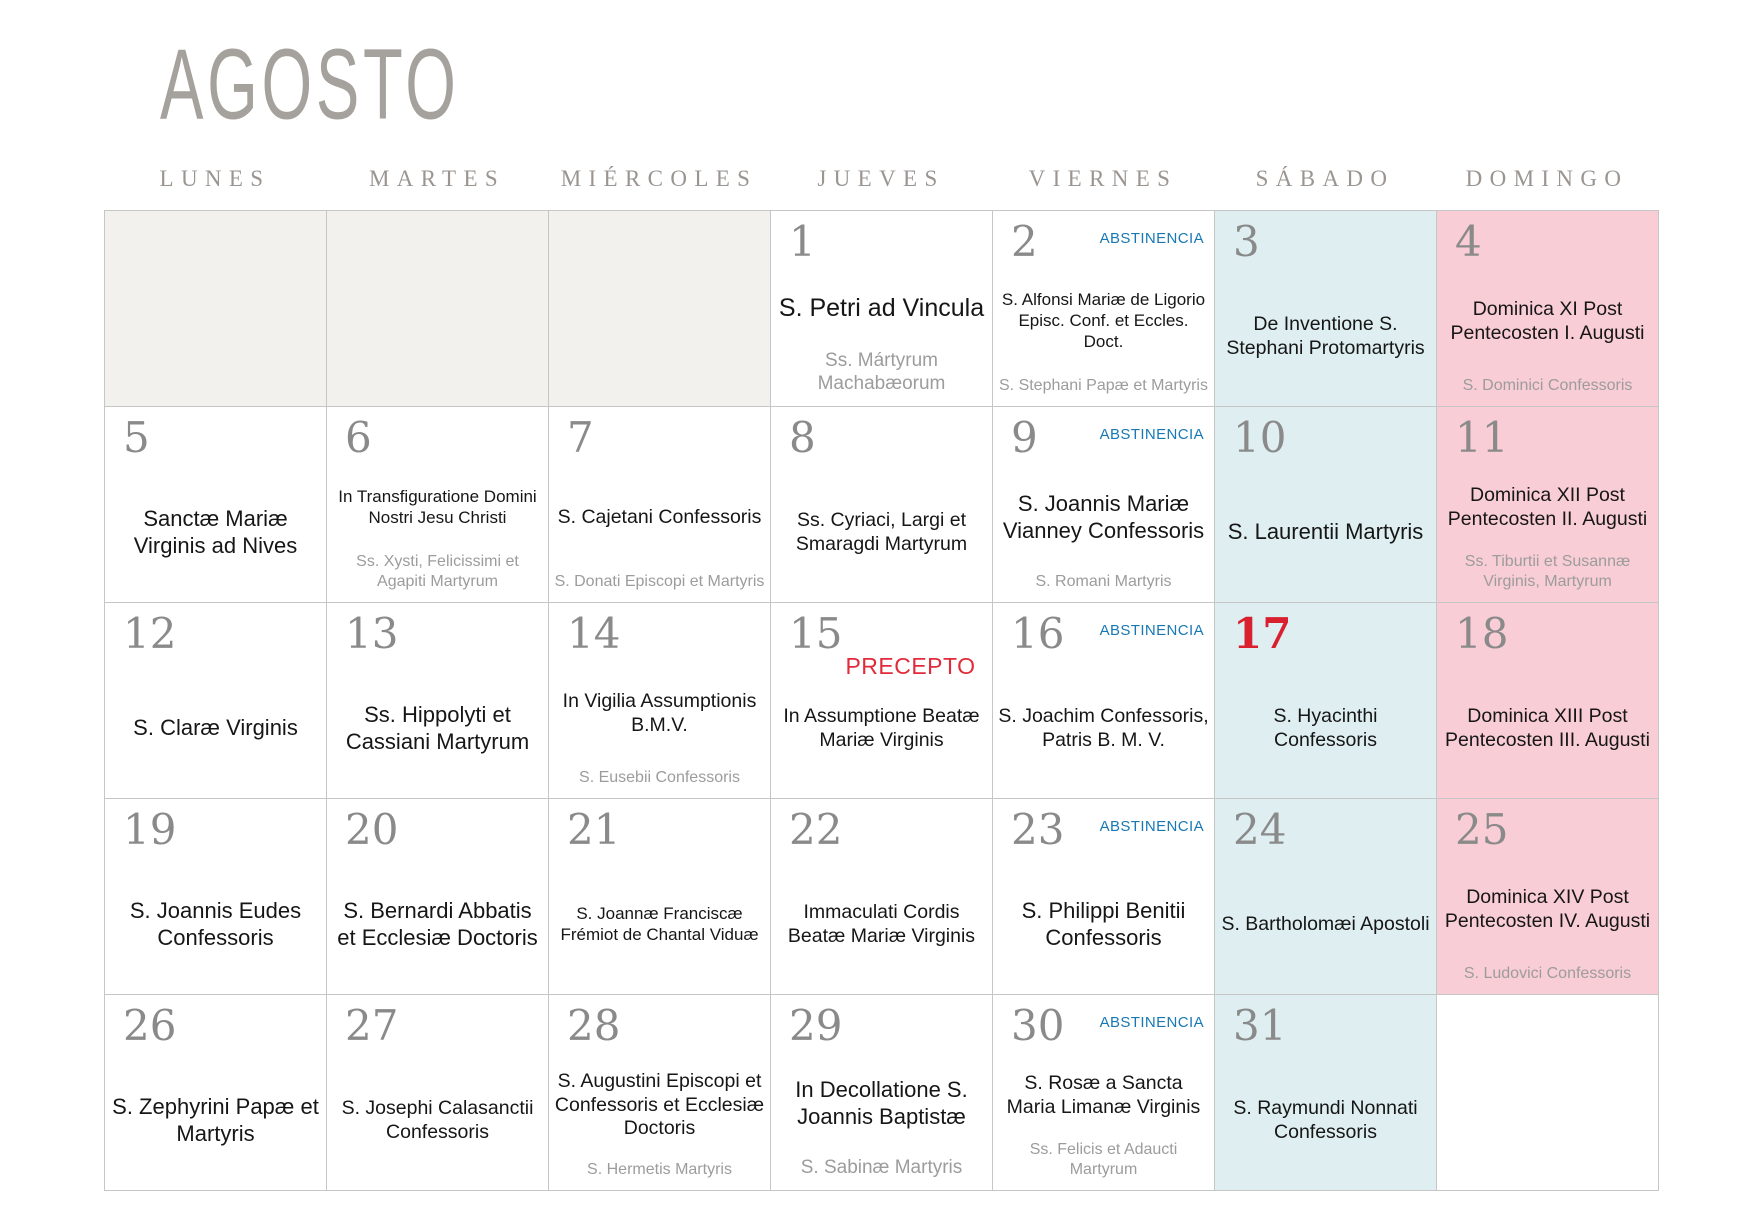  What do you see at coordinates (1547, 178) in the screenshot?
I see `weekday-header-domingo: DOMINGO` at bounding box center [1547, 178].